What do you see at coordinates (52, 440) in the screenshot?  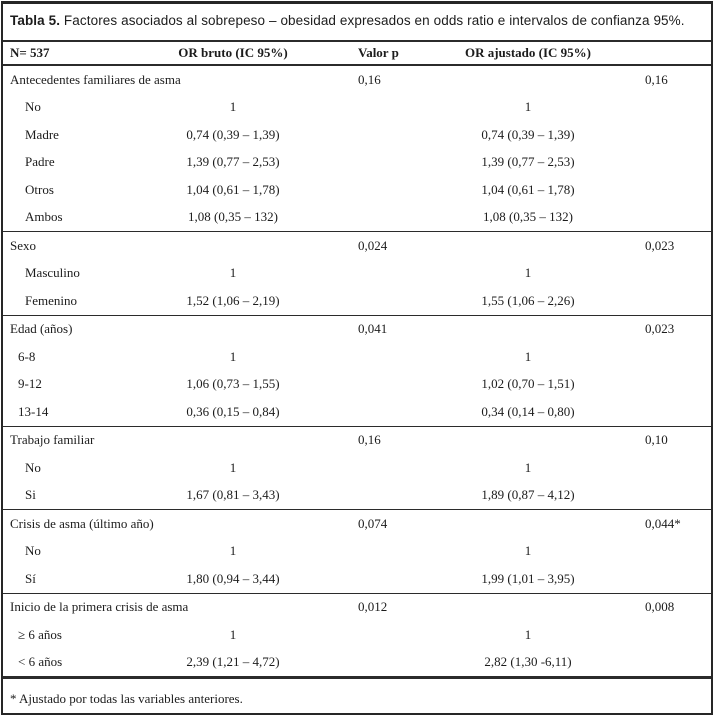 I see `cell-label: Trabajo familiar` at bounding box center [52, 440].